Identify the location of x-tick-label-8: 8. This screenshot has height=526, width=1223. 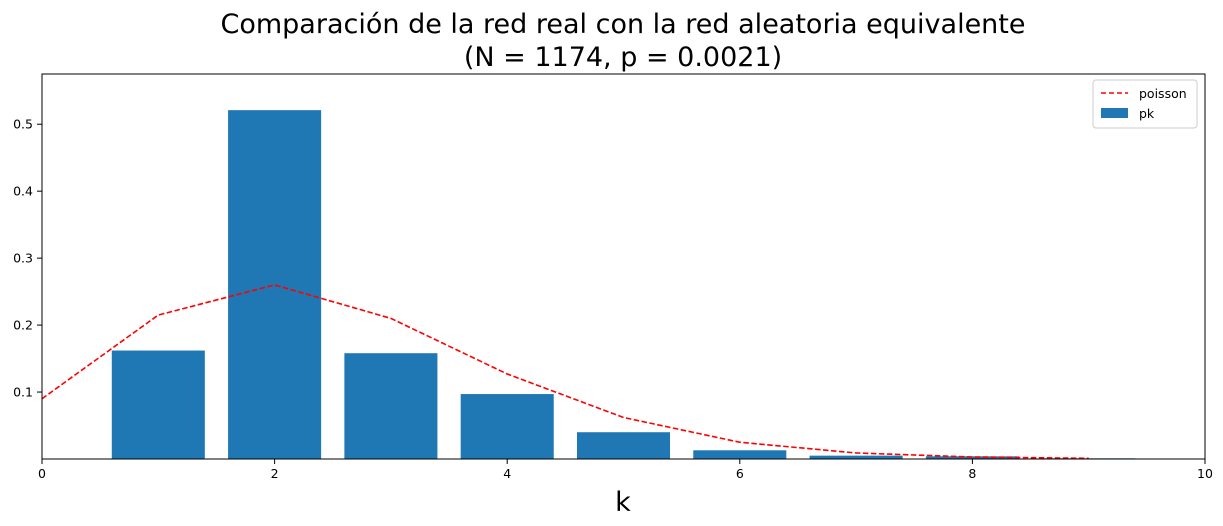
(972, 473).